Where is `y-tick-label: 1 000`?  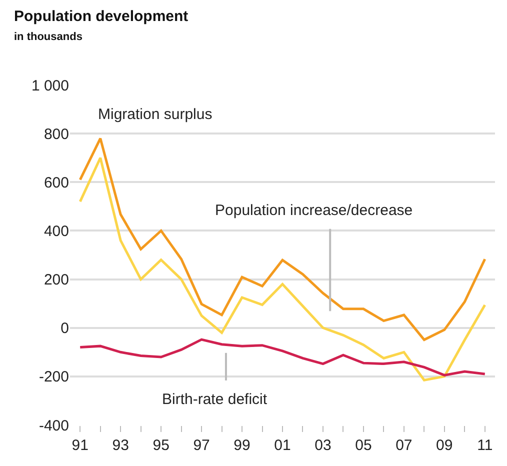
y-tick-label: 1 000 is located at coordinates (50, 85).